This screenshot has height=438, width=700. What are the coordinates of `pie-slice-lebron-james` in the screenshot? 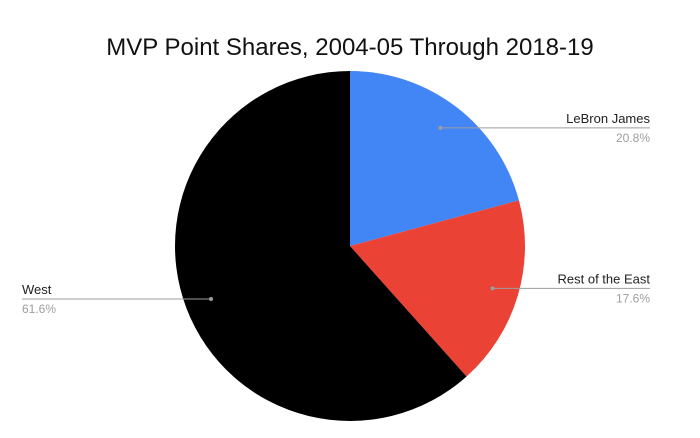 It's located at (434, 158).